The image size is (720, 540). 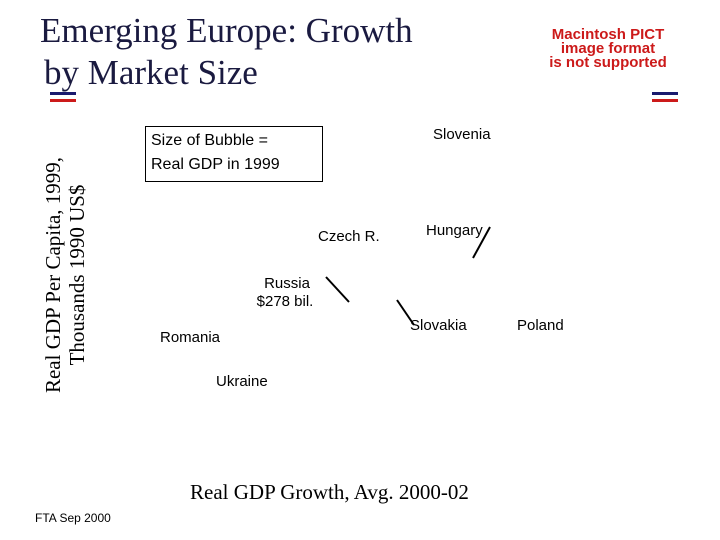 What do you see at coordinates (608, 34) in the screenshot?
I see `placeholder-line1: Macintosh PICT` at bounding box center [608, 34].